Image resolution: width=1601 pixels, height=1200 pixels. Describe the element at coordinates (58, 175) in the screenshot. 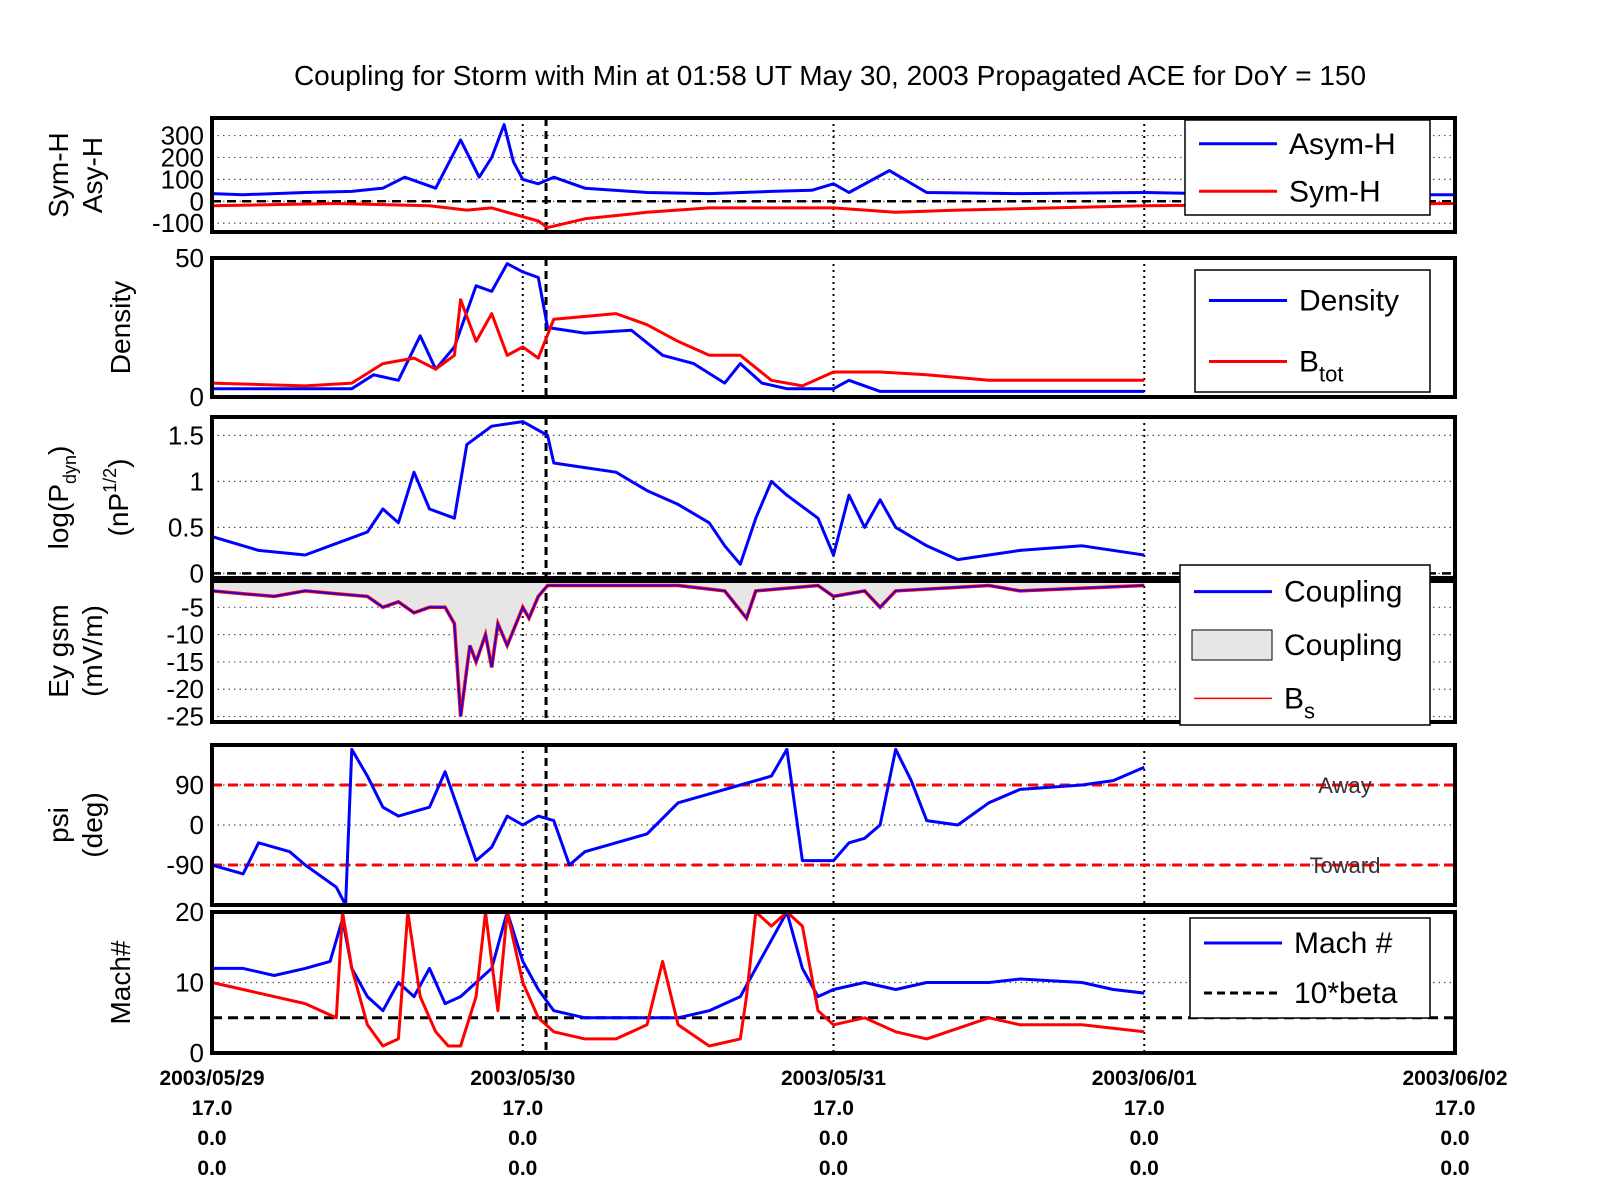

I see `y-axis-label: Sym-H` at that location.